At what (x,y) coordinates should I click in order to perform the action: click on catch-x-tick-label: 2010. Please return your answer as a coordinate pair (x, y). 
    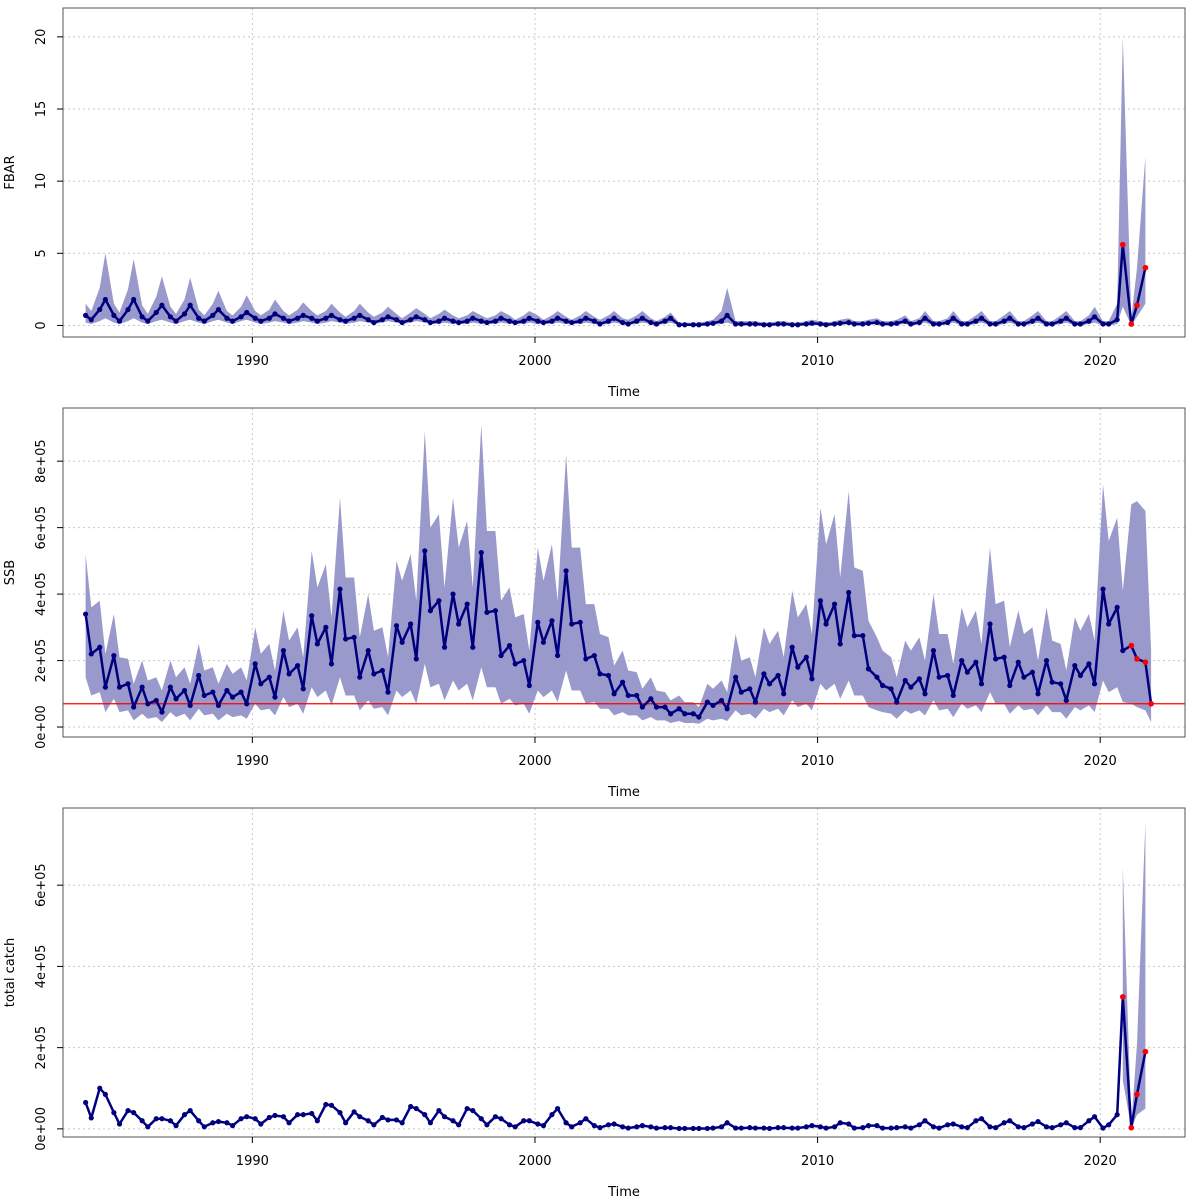
    Looking at the image, I should click on (817, 1161).